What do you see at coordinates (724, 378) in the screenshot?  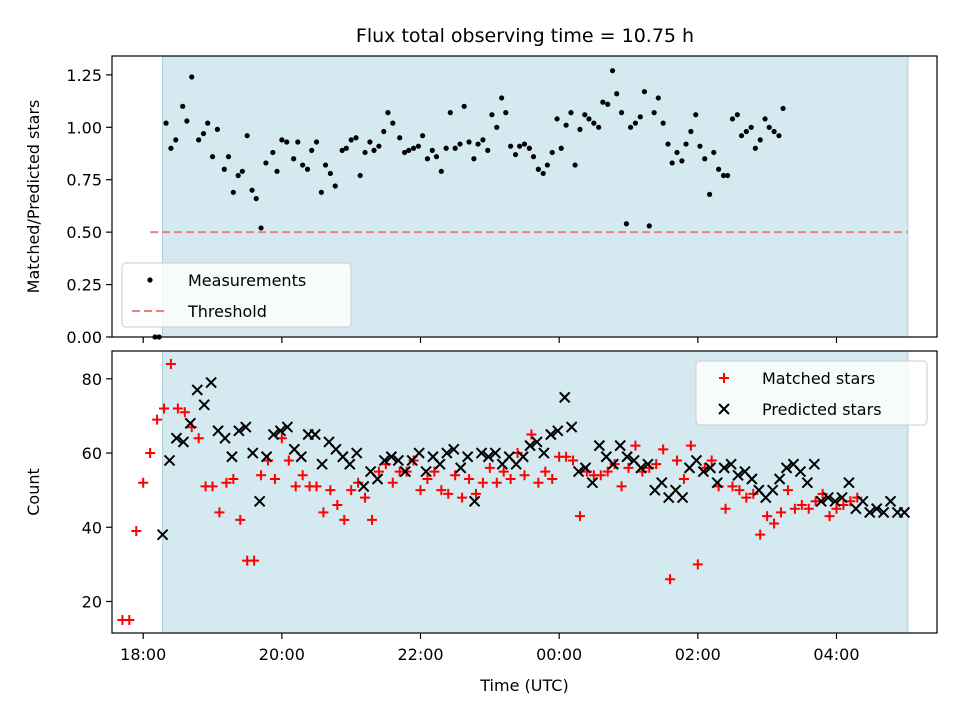 I see `legend-marker` at bounding box center [724, 378].